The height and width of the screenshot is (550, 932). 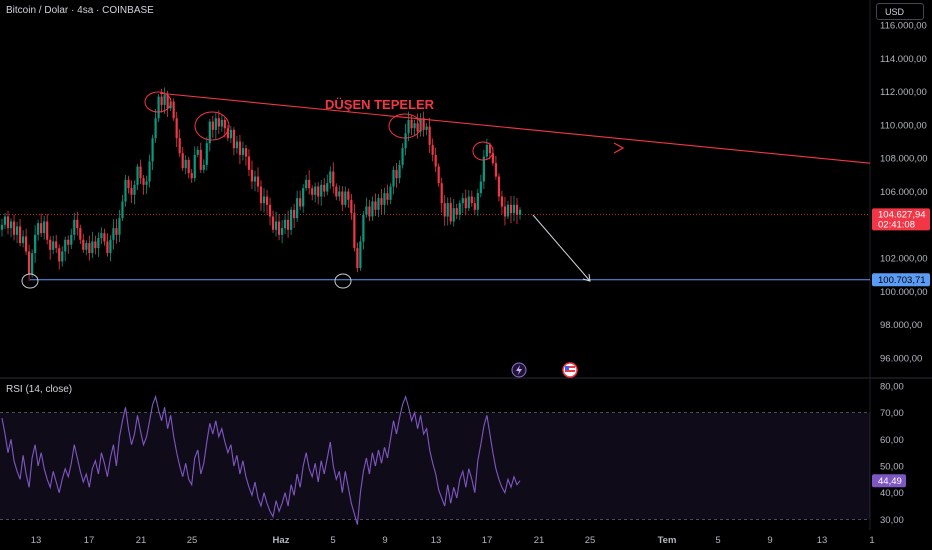 What do you see at coordinates (892, 387) in the screenshot?
I see `rsi-tick-label: 80,00` at bounding box center [892, 387].